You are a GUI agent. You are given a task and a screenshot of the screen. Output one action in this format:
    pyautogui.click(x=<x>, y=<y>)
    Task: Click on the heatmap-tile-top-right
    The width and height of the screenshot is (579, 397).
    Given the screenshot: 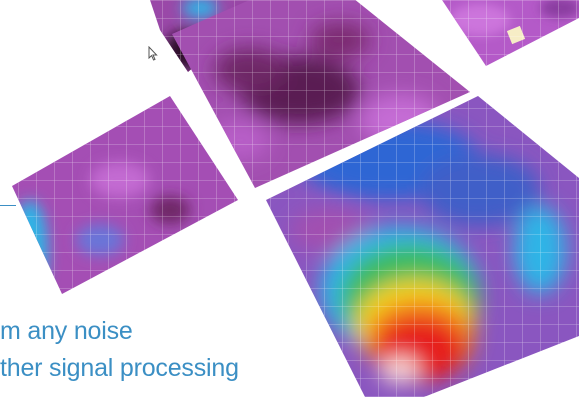 What is the action you would take?
    pyautogui.click(x=510, y=33)
    